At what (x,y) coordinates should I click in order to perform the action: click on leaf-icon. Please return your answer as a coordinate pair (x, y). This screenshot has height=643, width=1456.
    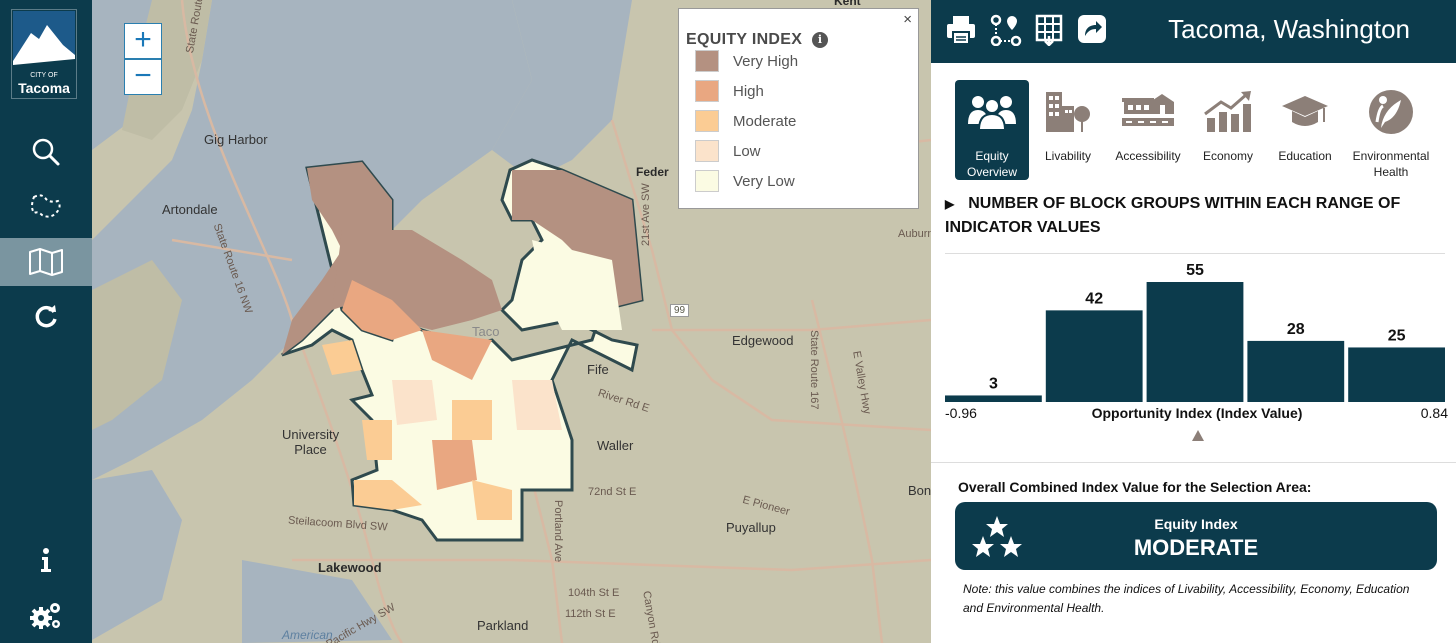
    Looking at the image, I should click on (1391, 112).